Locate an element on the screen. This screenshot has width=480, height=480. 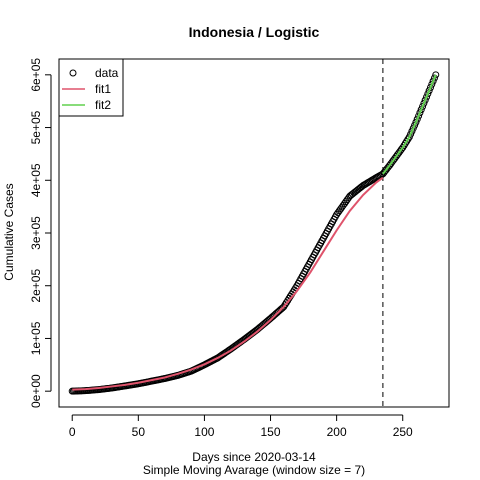
series-line-fit2 is located at coordinates (409, 124).